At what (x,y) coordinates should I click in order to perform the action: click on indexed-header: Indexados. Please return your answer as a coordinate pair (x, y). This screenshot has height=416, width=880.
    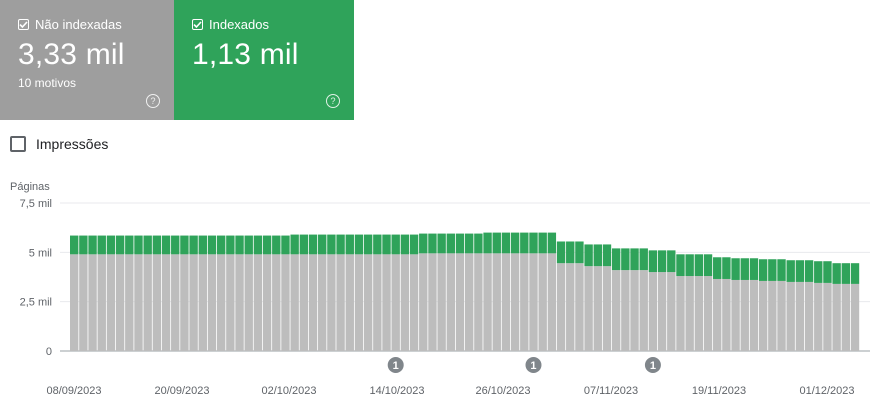
    Looking at the image, I should click on (264, 24).